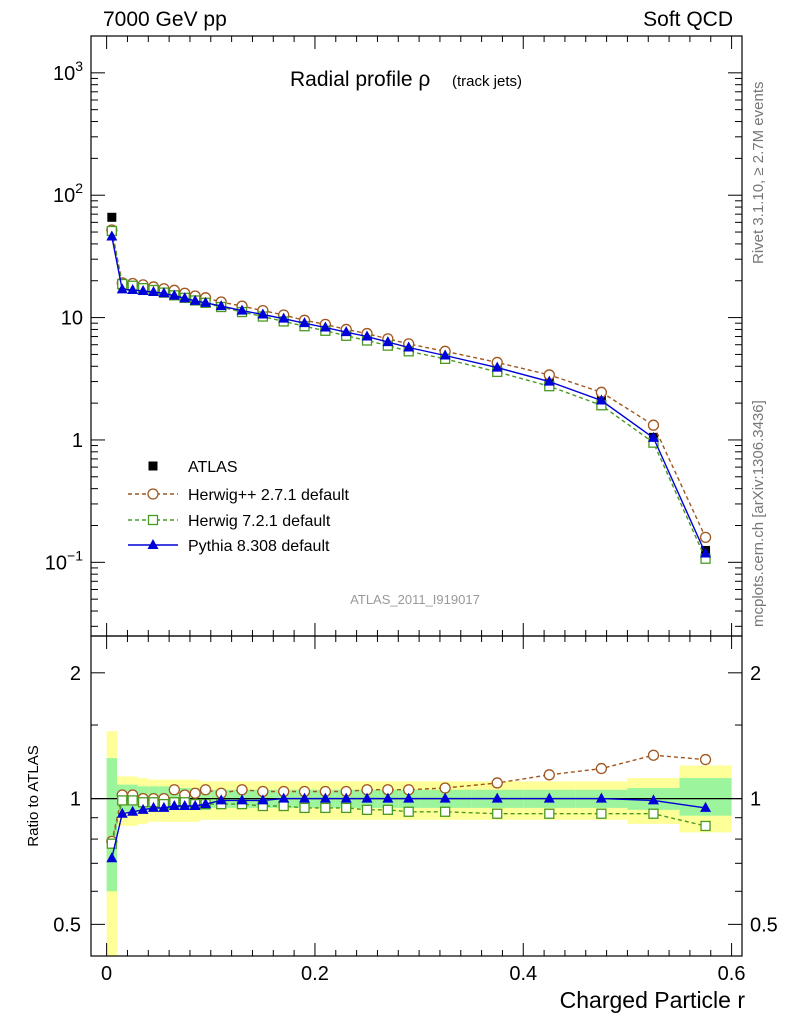 This screenshot has width=786, height=1024. I want to click on legend-herwig-7-2-1-default-label: Herwig 7.2.1 default, so click(259, 521).